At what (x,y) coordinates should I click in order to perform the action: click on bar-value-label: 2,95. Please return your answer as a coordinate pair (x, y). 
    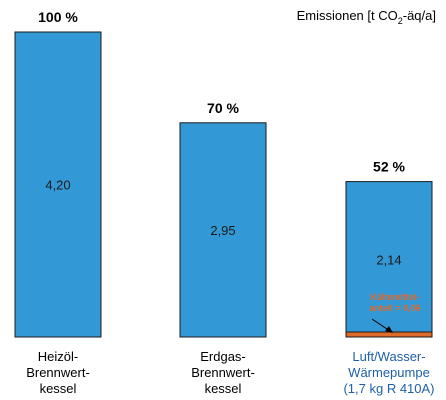
    Looking at the image, I should click on (222, 230).